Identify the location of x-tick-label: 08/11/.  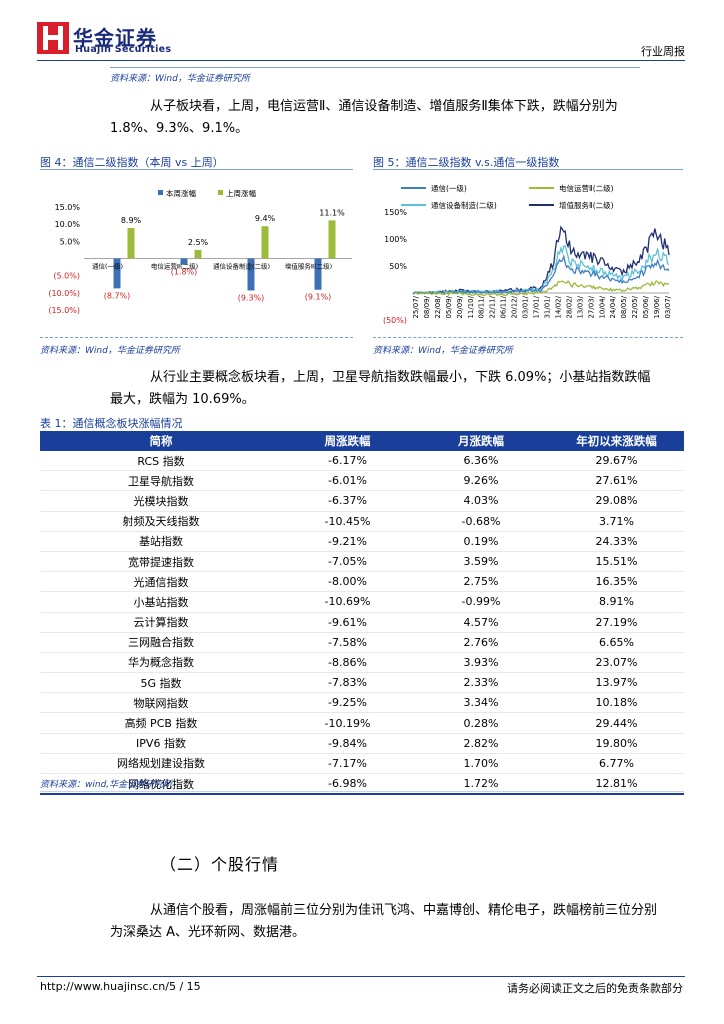
(482, 306).